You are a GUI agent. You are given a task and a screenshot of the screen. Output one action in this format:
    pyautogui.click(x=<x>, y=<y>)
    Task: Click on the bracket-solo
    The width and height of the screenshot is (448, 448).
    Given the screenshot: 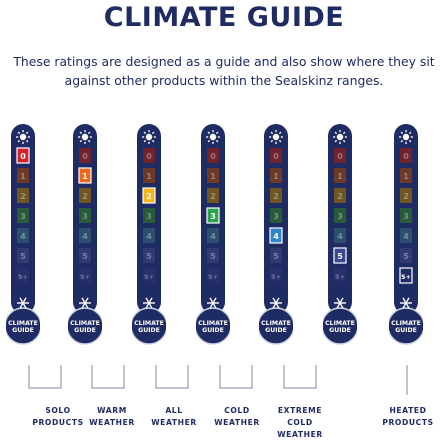 What is the action you would take?
    pyautogui.click(x=45, y=377)
    